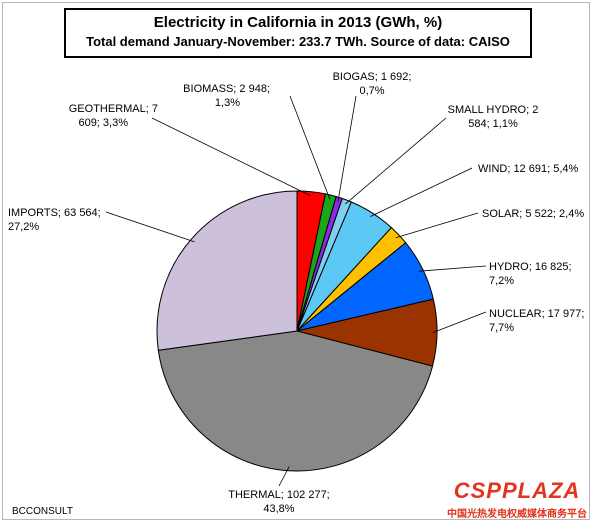 The height and width of the screenshot is (524, 594). What do you see at coordinates (459, 322) in the screenshot?
I see `leader-line-nuclear` at bounding box center [459, 322].